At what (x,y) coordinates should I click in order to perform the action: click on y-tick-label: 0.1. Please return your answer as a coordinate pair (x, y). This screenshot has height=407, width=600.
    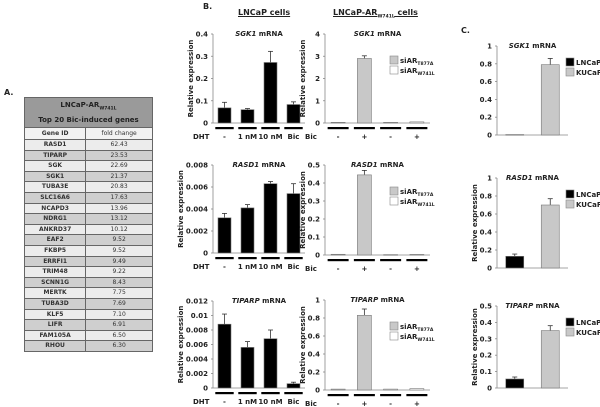
    Looking at the image, I should click on (202, 101).